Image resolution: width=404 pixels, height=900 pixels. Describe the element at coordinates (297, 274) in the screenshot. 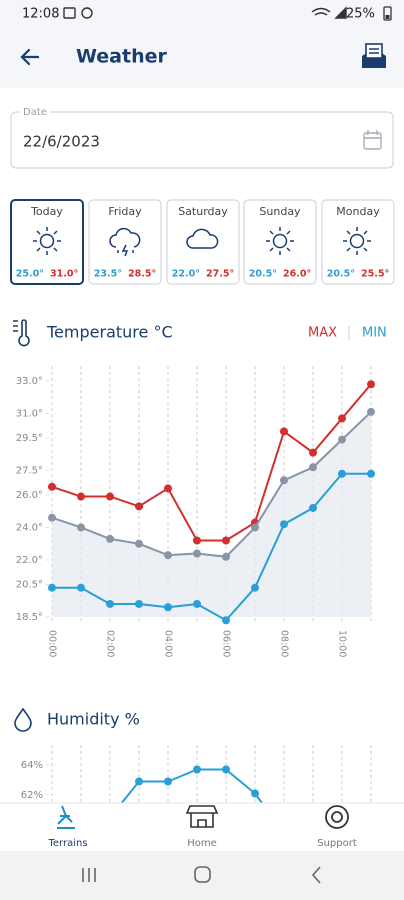

I see `day-high: 26.0°` at that location.